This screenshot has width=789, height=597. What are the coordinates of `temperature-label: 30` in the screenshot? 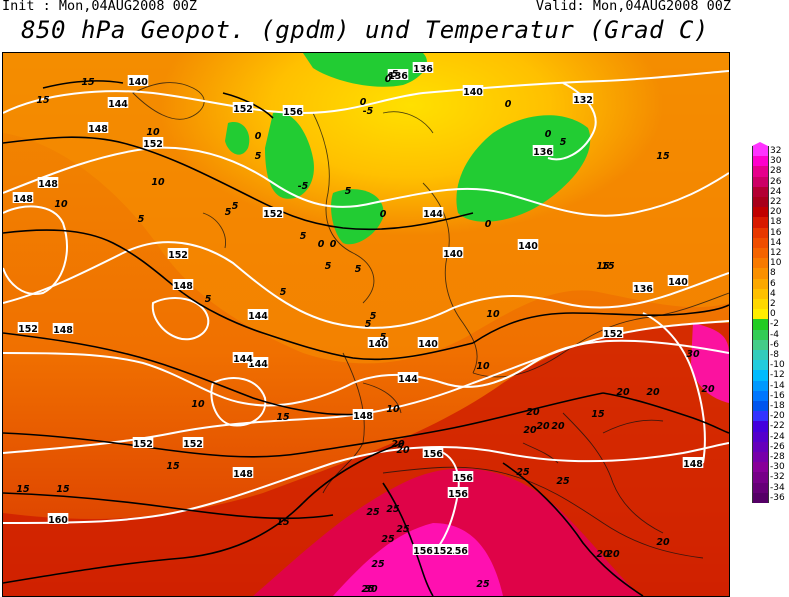 It's located at (693, 354).